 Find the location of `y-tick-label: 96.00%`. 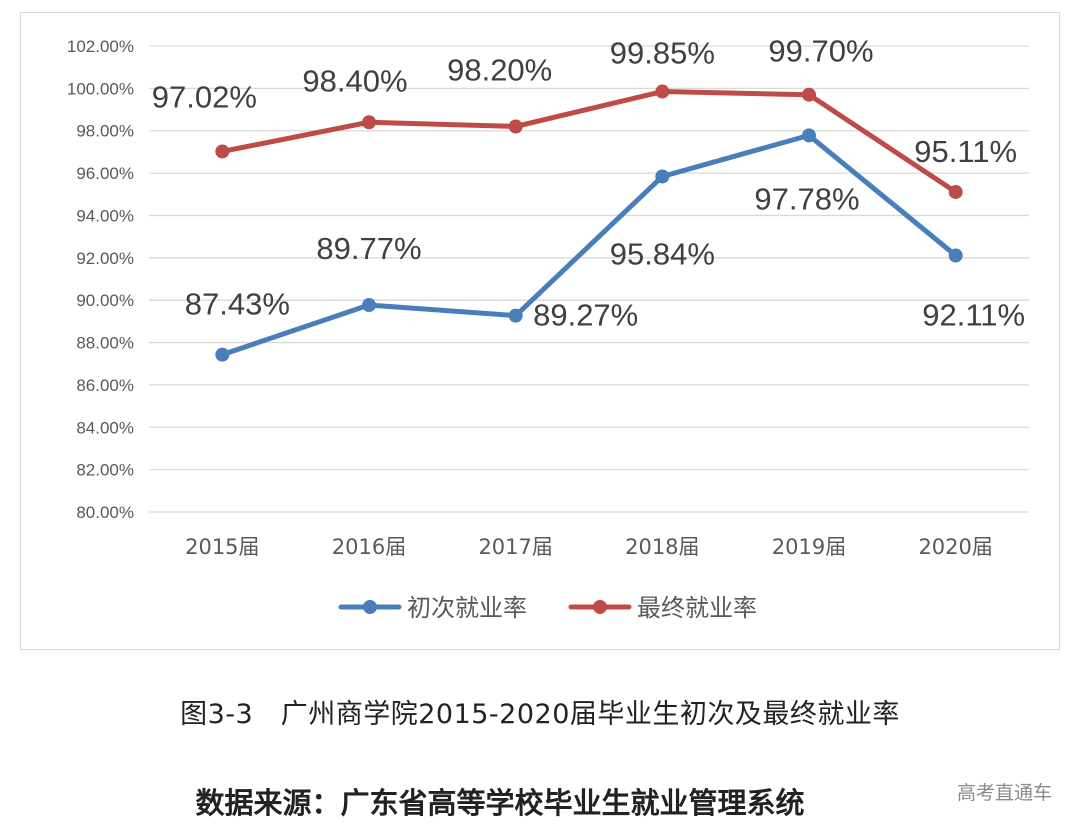

y-tick-label: 96.00% is located at coordinates (105, 173).